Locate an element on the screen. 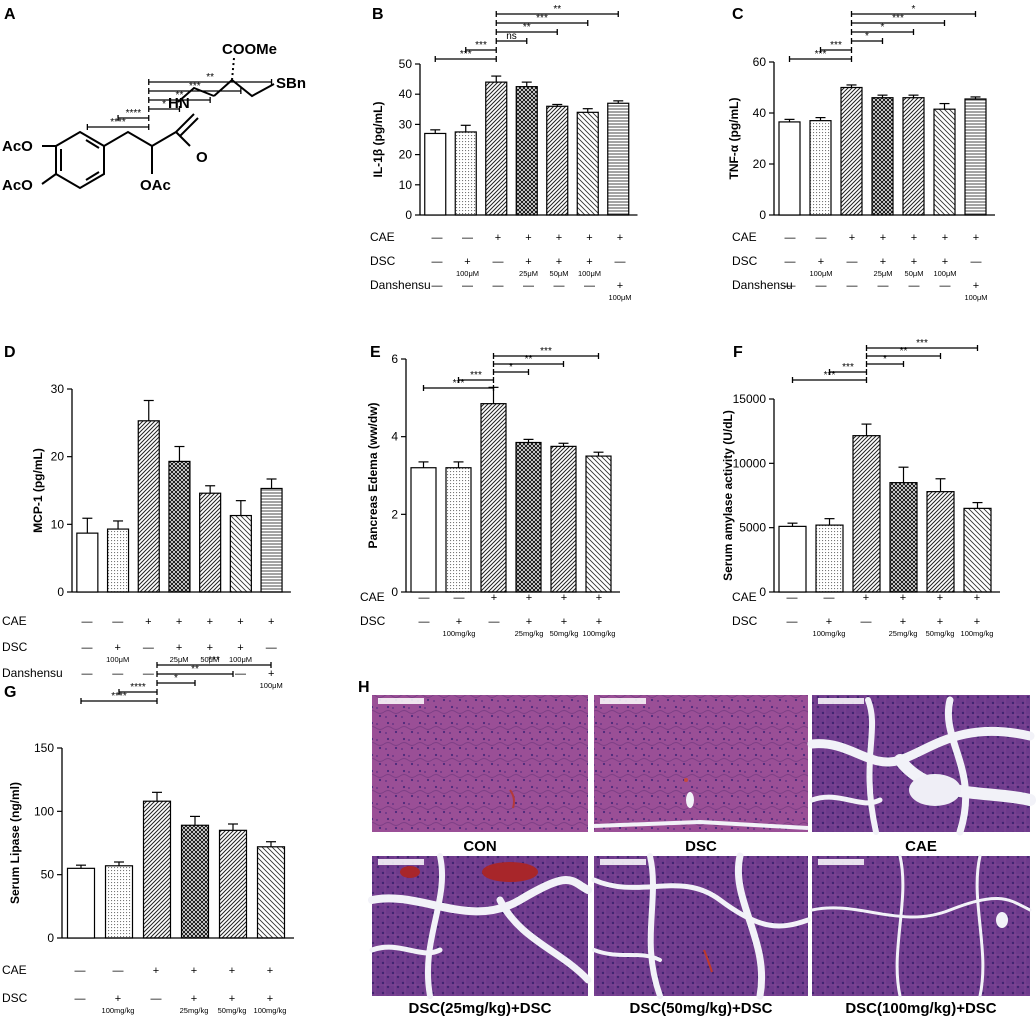 Image resolution: width=1036 pixels, height=1024 pixels. caption-dsc25: DSC(25mg/kg)+DSC is located at coordinates (480, 1008).